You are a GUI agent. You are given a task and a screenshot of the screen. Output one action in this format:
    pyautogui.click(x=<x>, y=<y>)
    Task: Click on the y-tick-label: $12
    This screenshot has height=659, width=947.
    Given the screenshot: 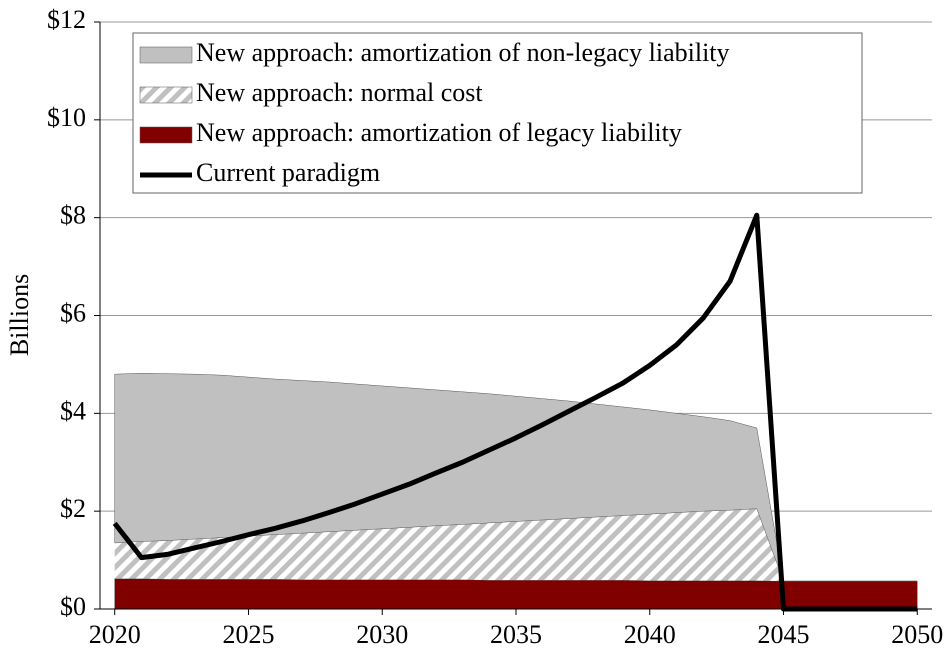 What is the action you would take?
    pyautogui.click(x=66, y=19)
    